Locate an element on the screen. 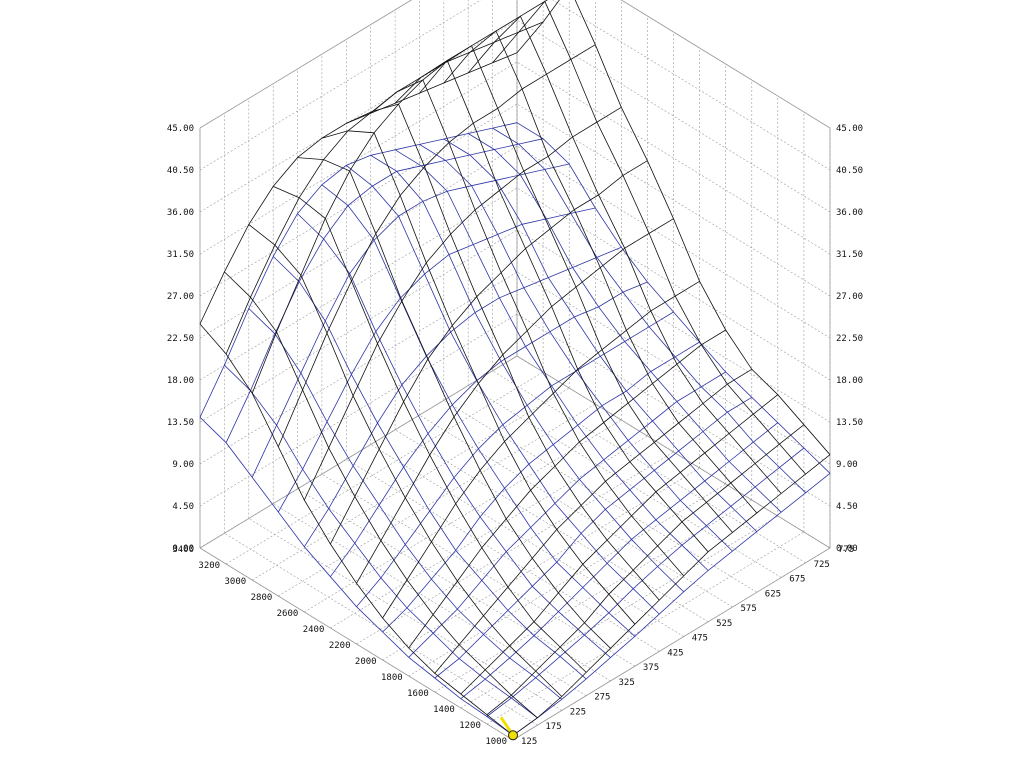 This screenshot has height=781, width=1024. rpm-tick-label: 1000 is located at coordinates (496, 742).